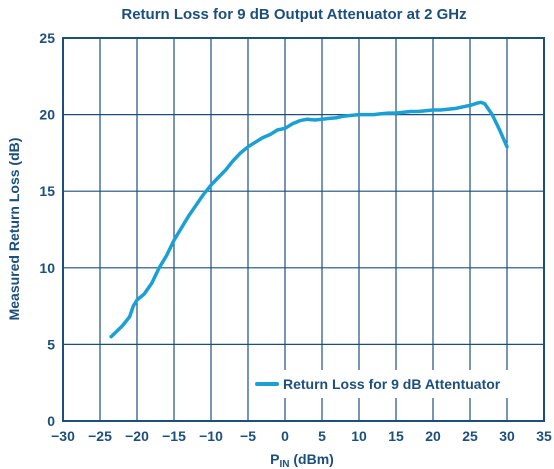 The width and height of the screenshot is (554, 469). Describe the element at coordinates (359, 436) in the screenshot. I see `x-tick-label: 10` at that location.